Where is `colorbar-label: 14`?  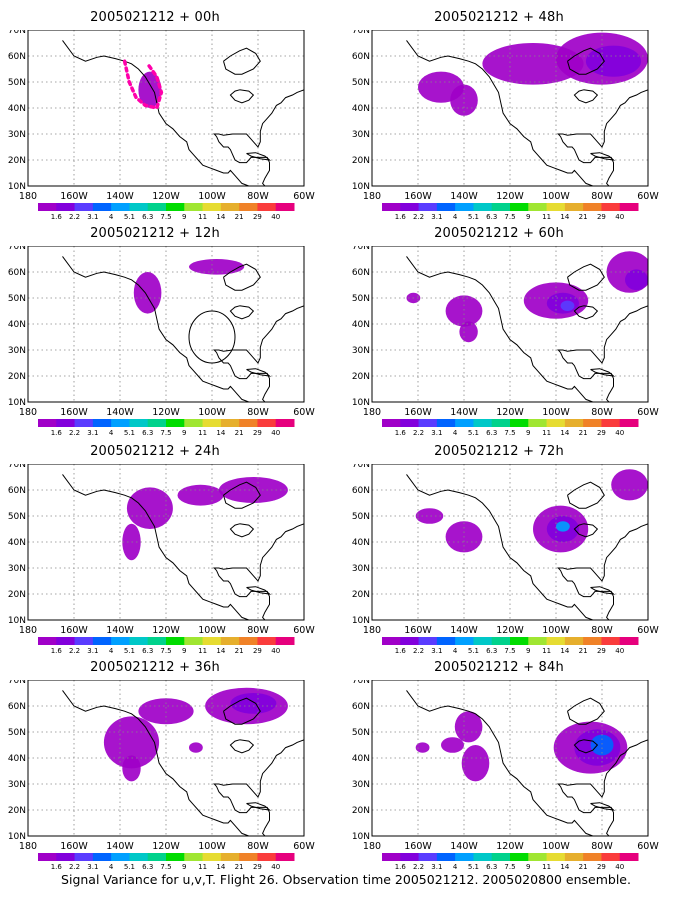
colorbar-label: 14 is located at coordinates (564, 217).